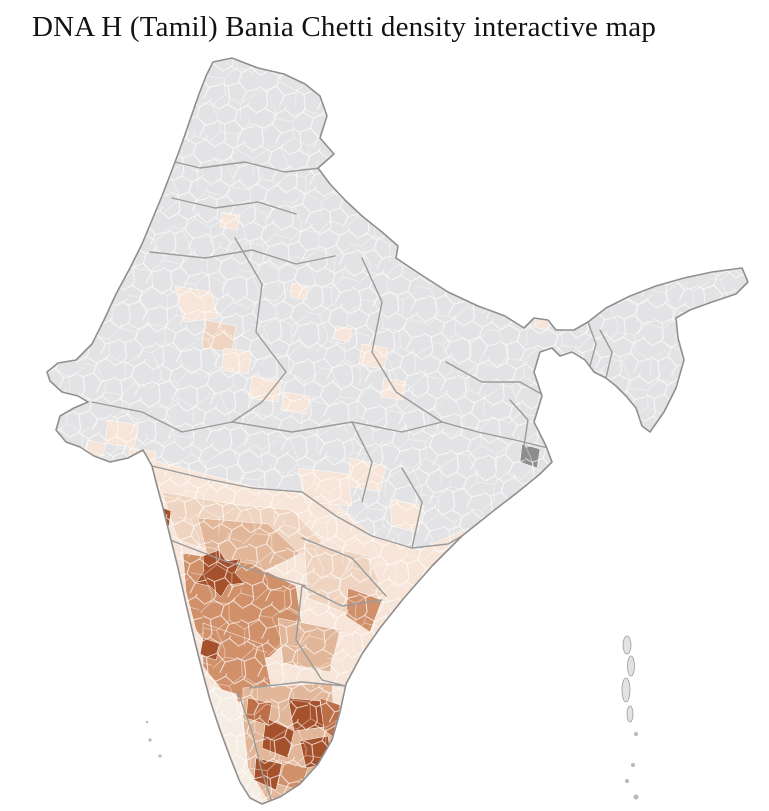 The height and width of the screenshot is (811, 769). I want to click on state-border-rajasthan-east, so click(259, 330).